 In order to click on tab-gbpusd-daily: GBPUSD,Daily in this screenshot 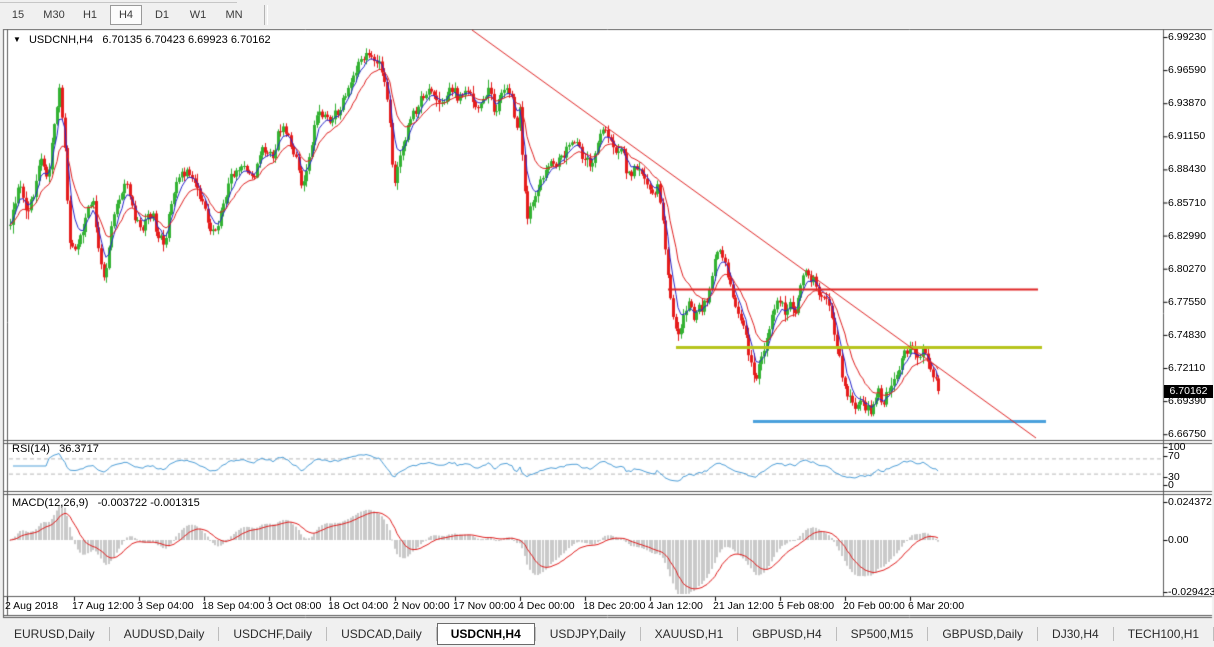, I will do `click(983, 633)`.